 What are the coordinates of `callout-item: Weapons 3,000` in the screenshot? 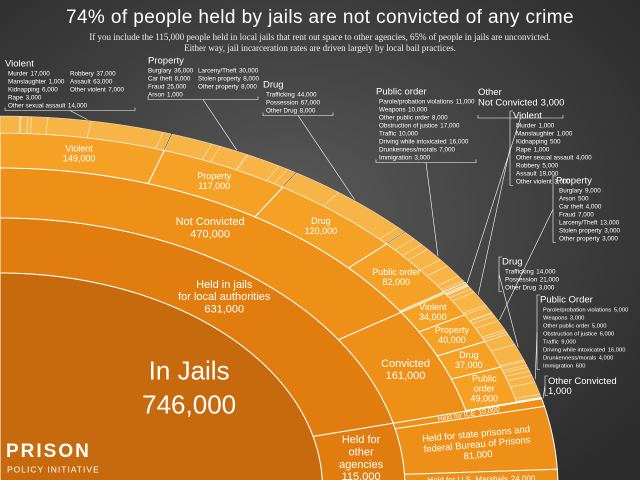 It's located at (563, 318).